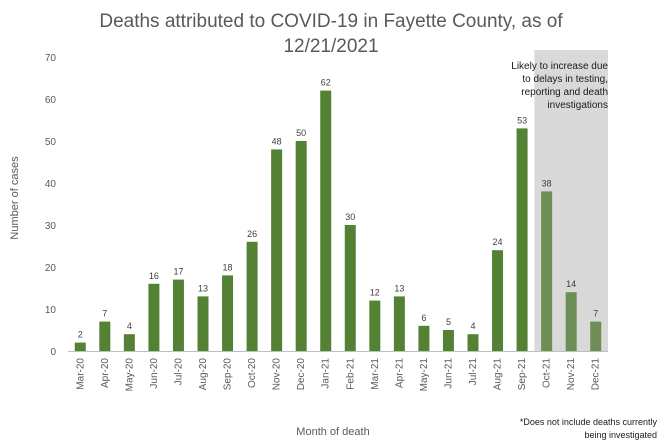 Image resolution: width=661 pixels, height=444 pixels. What do you see at coordinates (571, 284) in the screenshot?
I see `data-label-Nov-21: 14` at bounding box center [571, 284].